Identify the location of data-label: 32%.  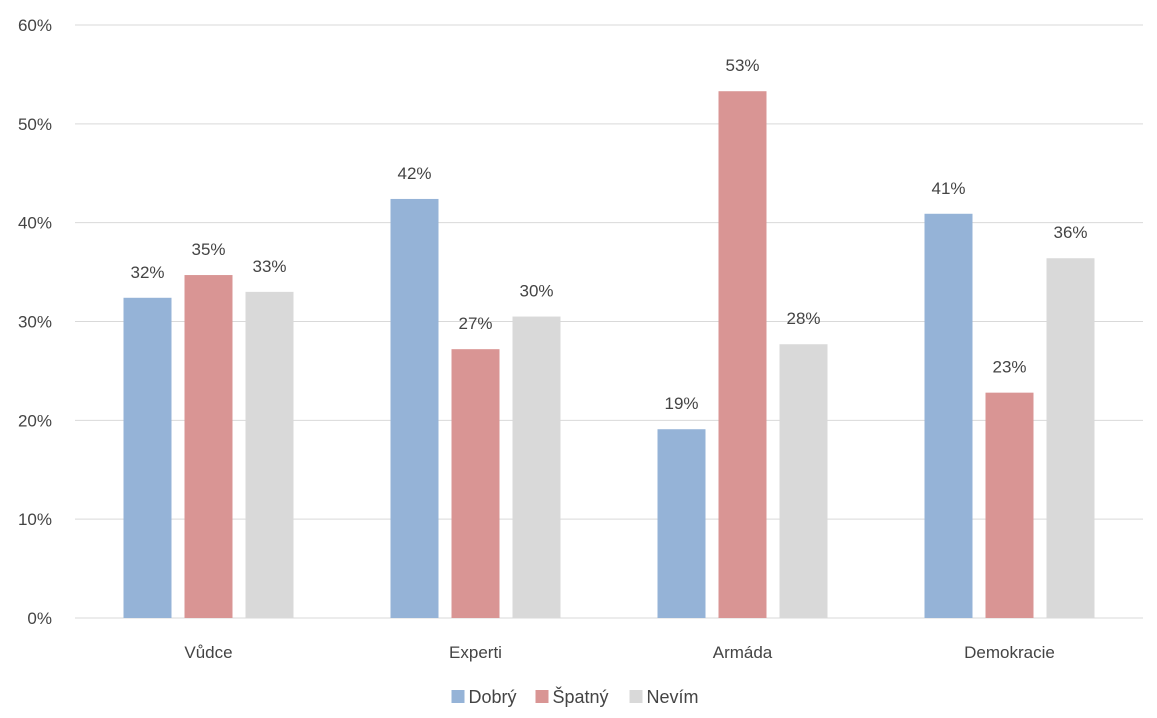
(147, 272).